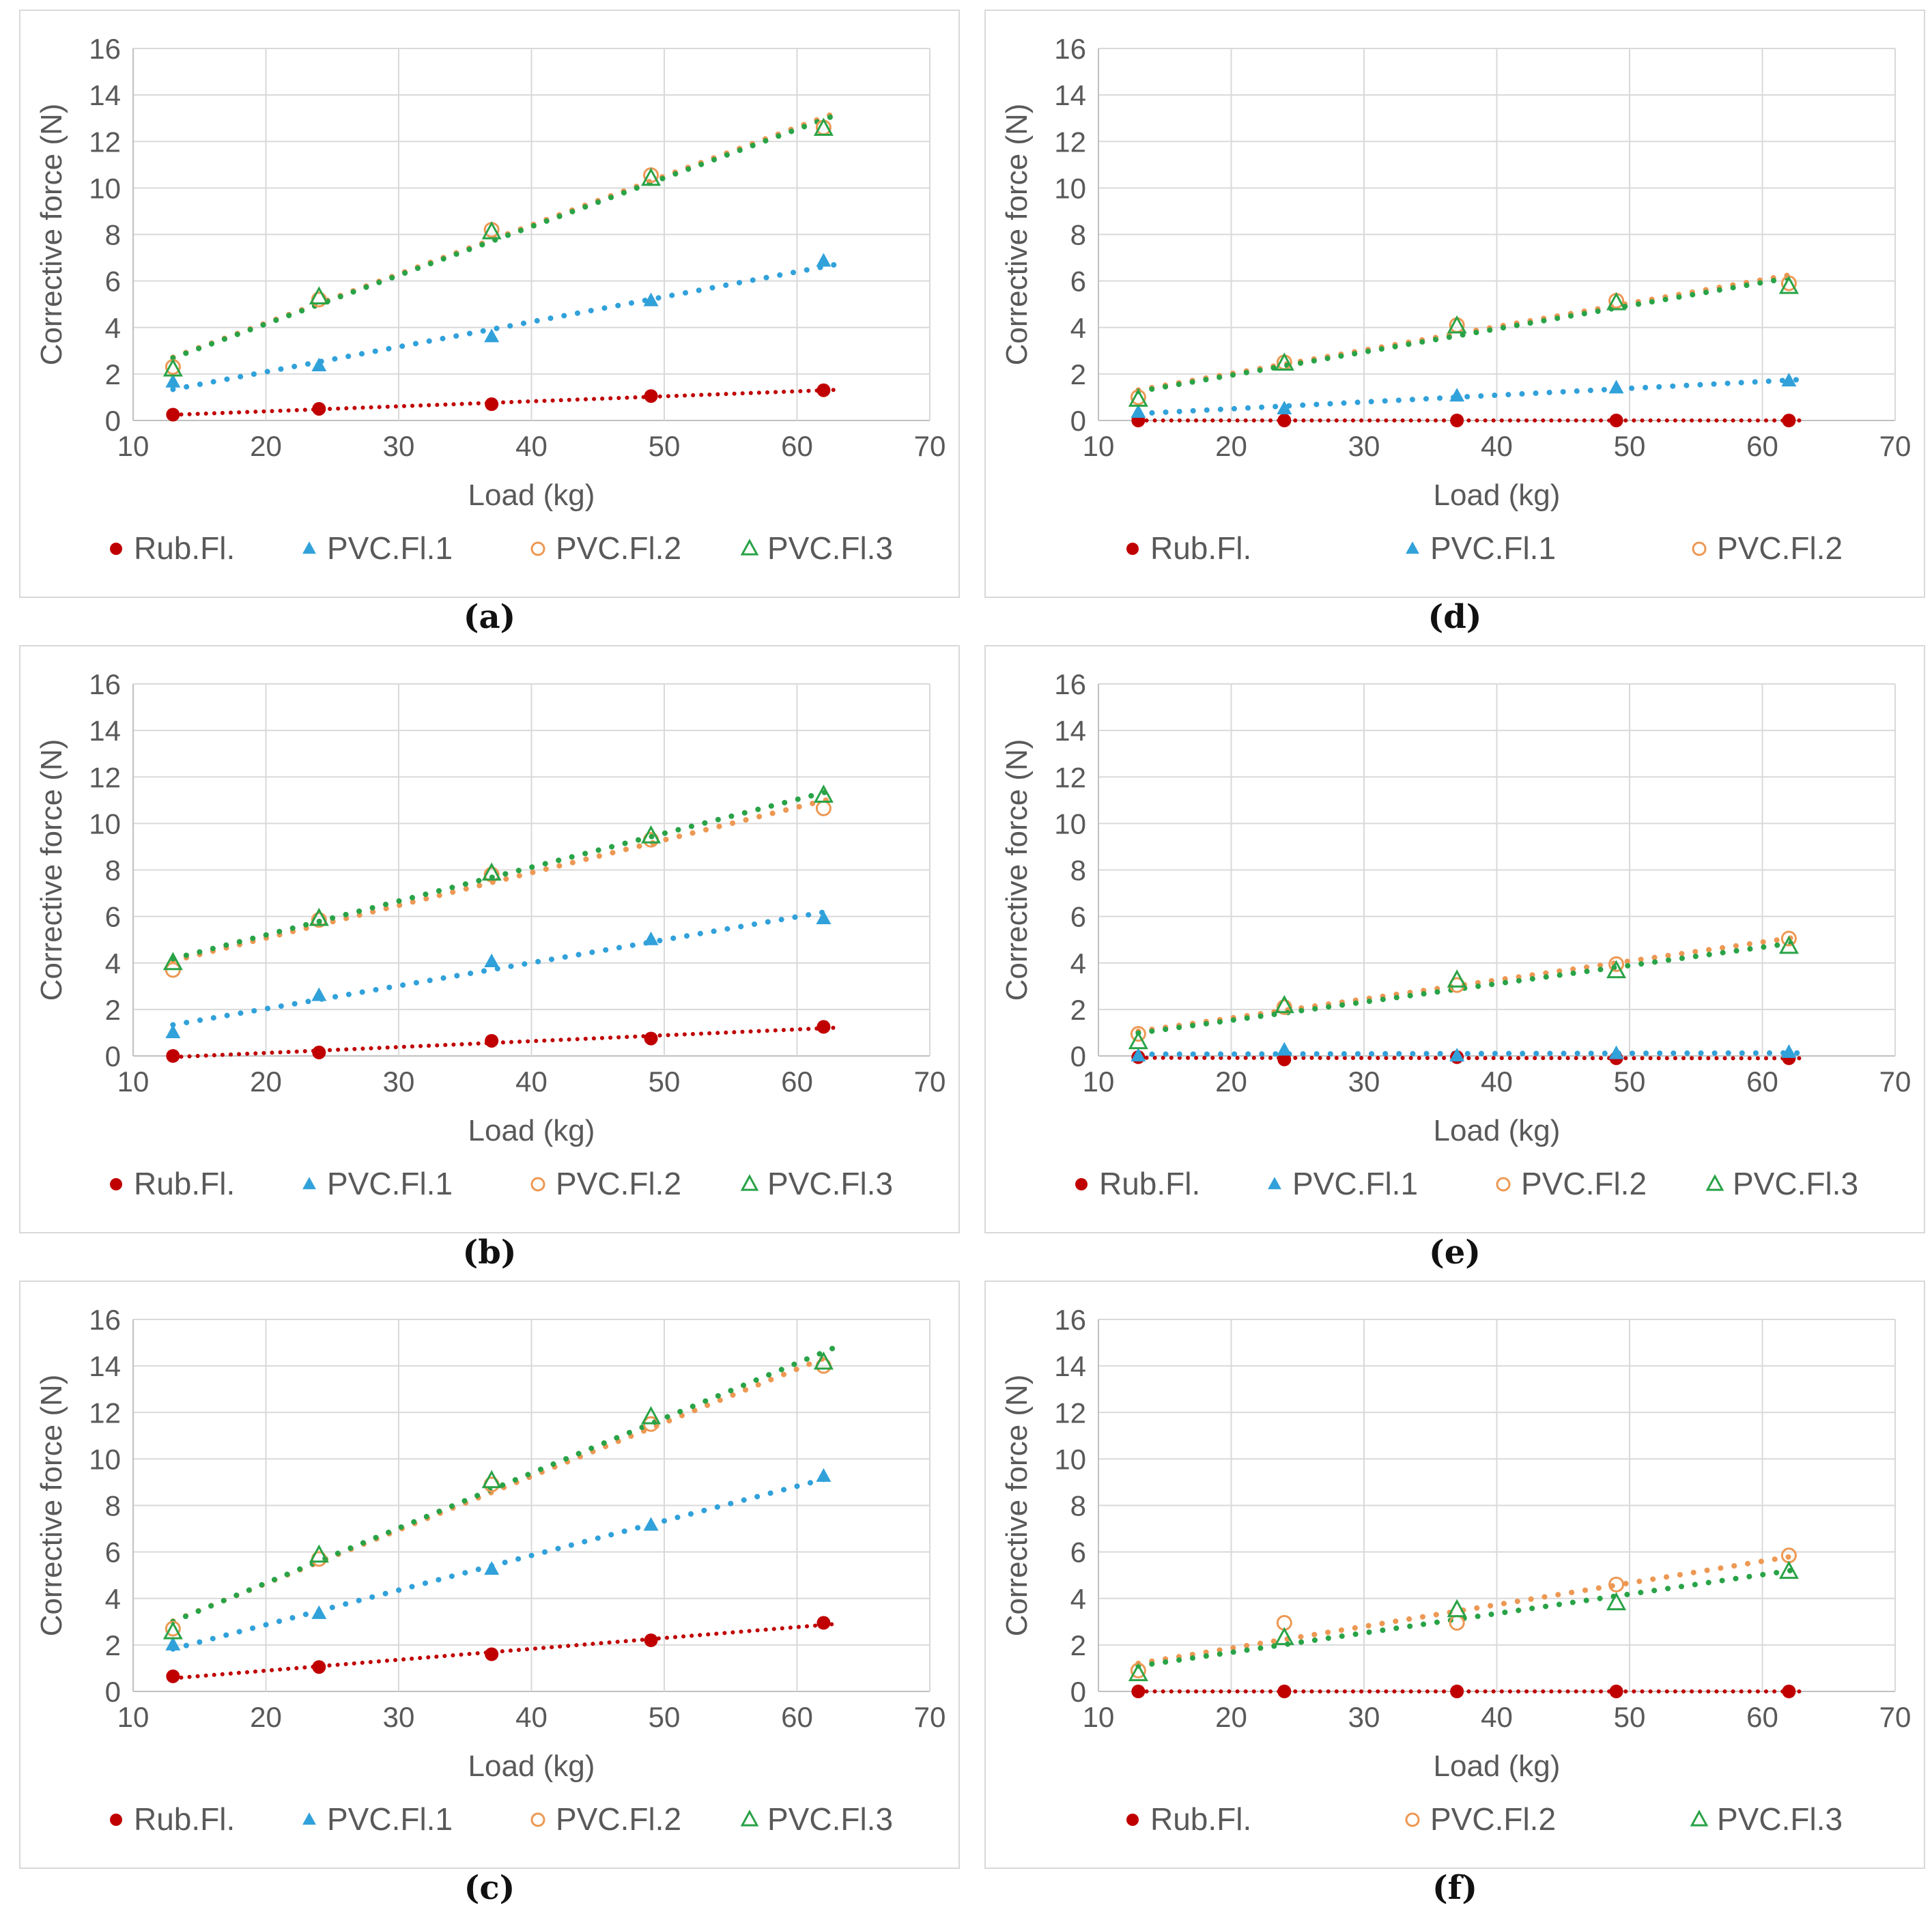 Image resolution: width=1932 pixels, height=1916 pixels. I want to click on y-tick-label: 16, so click(1070, 1320).